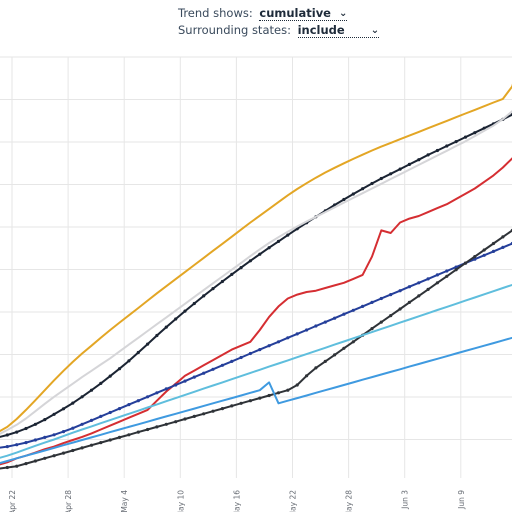  I want to click on trend-dropdown: cumulative ⌄, so click(303, 13).